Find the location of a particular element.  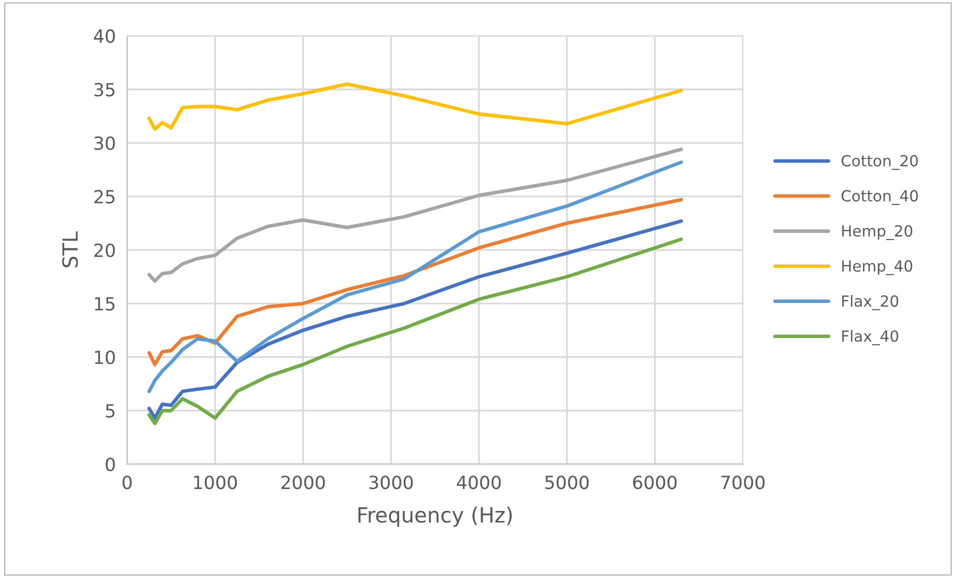

y-tick-label: 30 is located at coordinates (104, 143).